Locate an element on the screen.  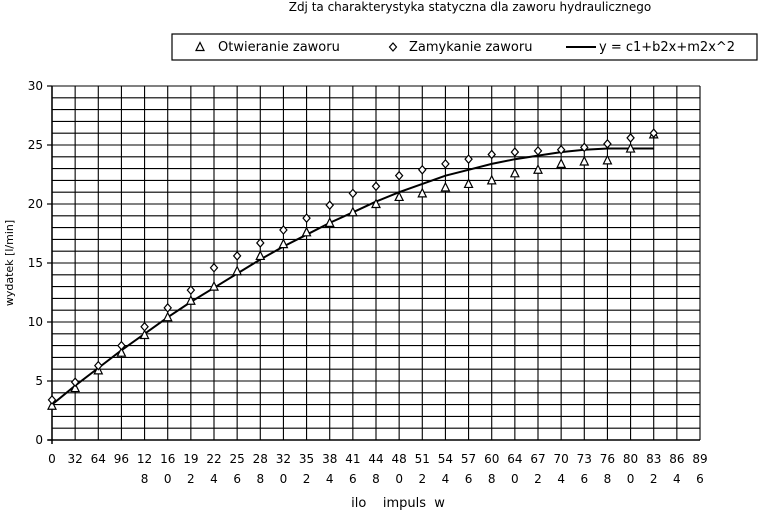
x-tick-label: 60 is located at coordinates (491, 459).